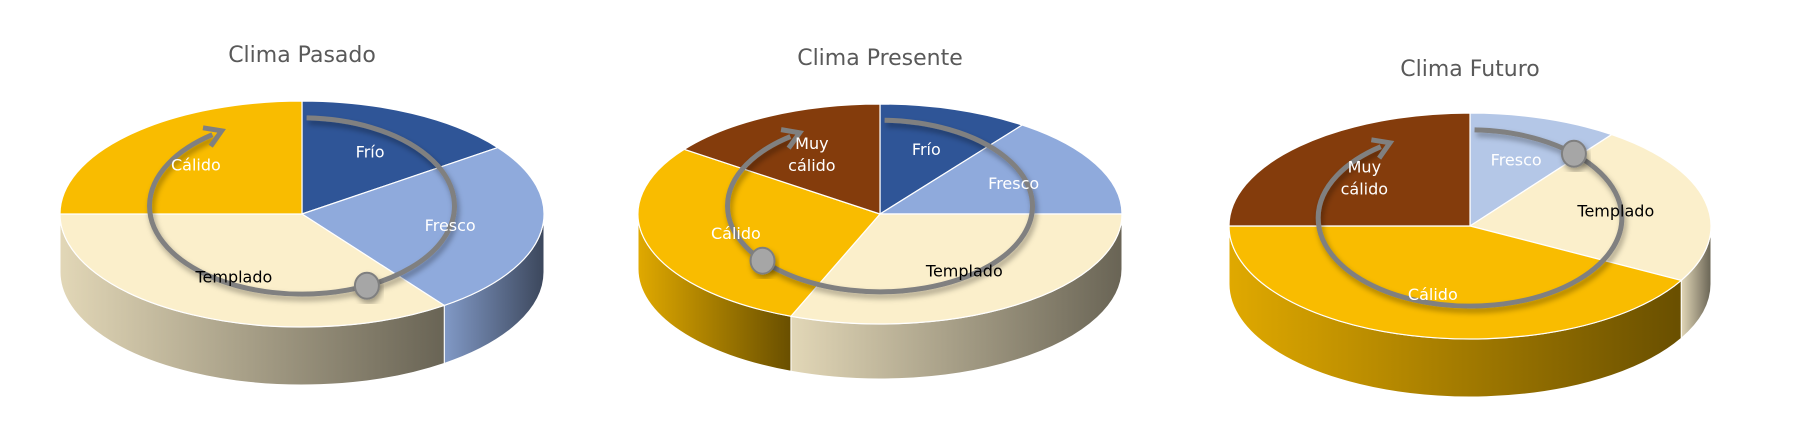 The image size is (1796, 444). I want to click on chart-title-pasado: Clima Pasado, so click(302, 55).